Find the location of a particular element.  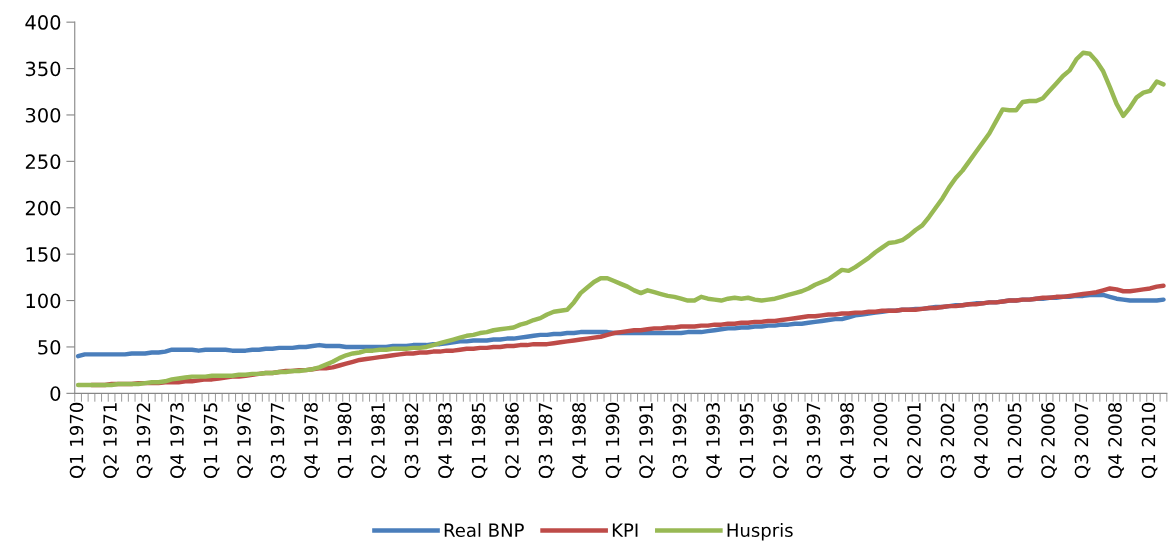

x-tick-label: Q1 1975 is located at coordinates (211, 441).